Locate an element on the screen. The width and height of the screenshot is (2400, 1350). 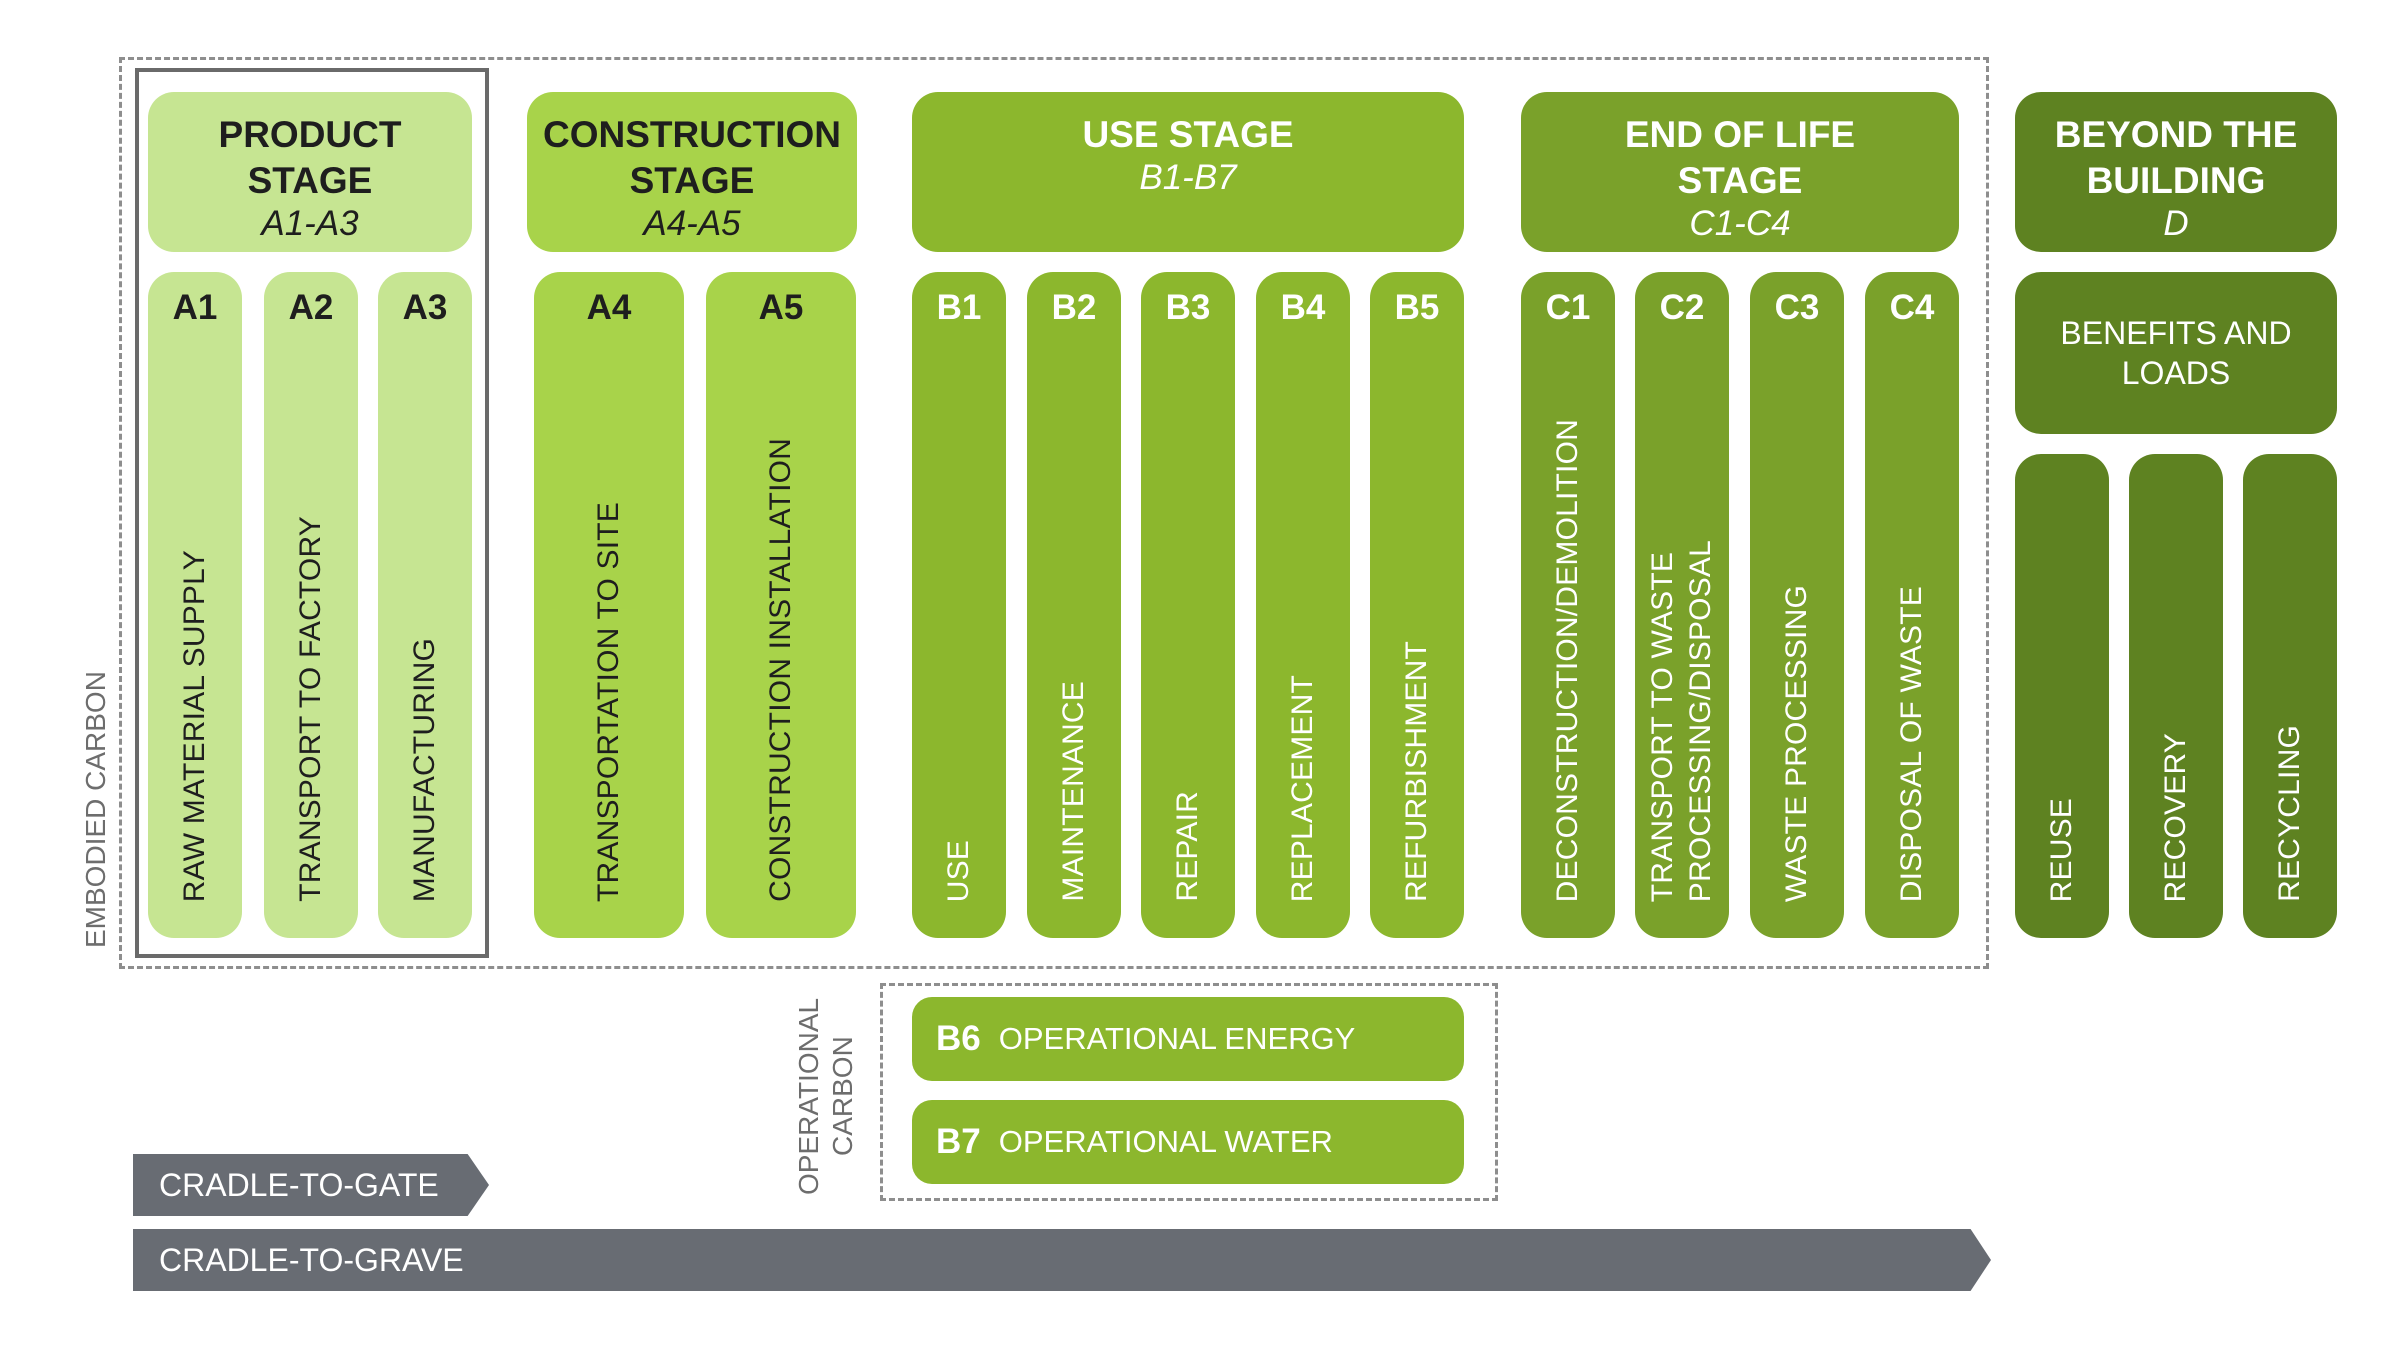
module-b4-label: REPLACEMENT is located at coordinates (1302, 788).